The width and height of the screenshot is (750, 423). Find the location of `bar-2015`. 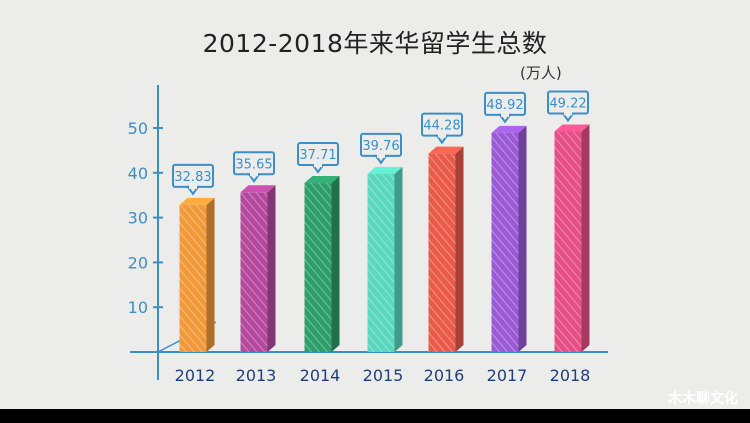

bar-2015 is located at coordinates (381, 262).